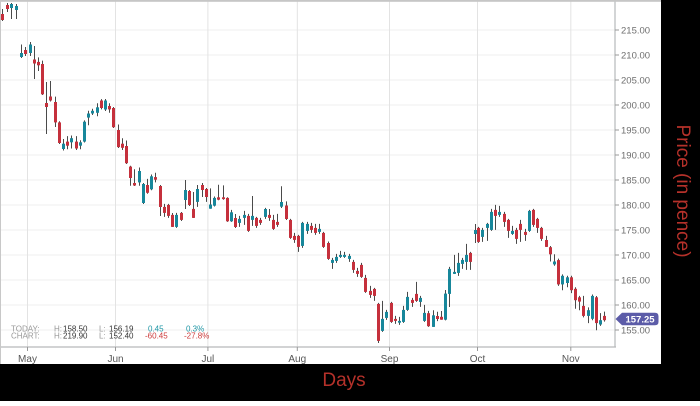 This screenshot has width=700, height=406. What do you see at coordinates (635, 181) in the screenshot?
I see `svg-text: 185.00` at bounding box center [635, 181].